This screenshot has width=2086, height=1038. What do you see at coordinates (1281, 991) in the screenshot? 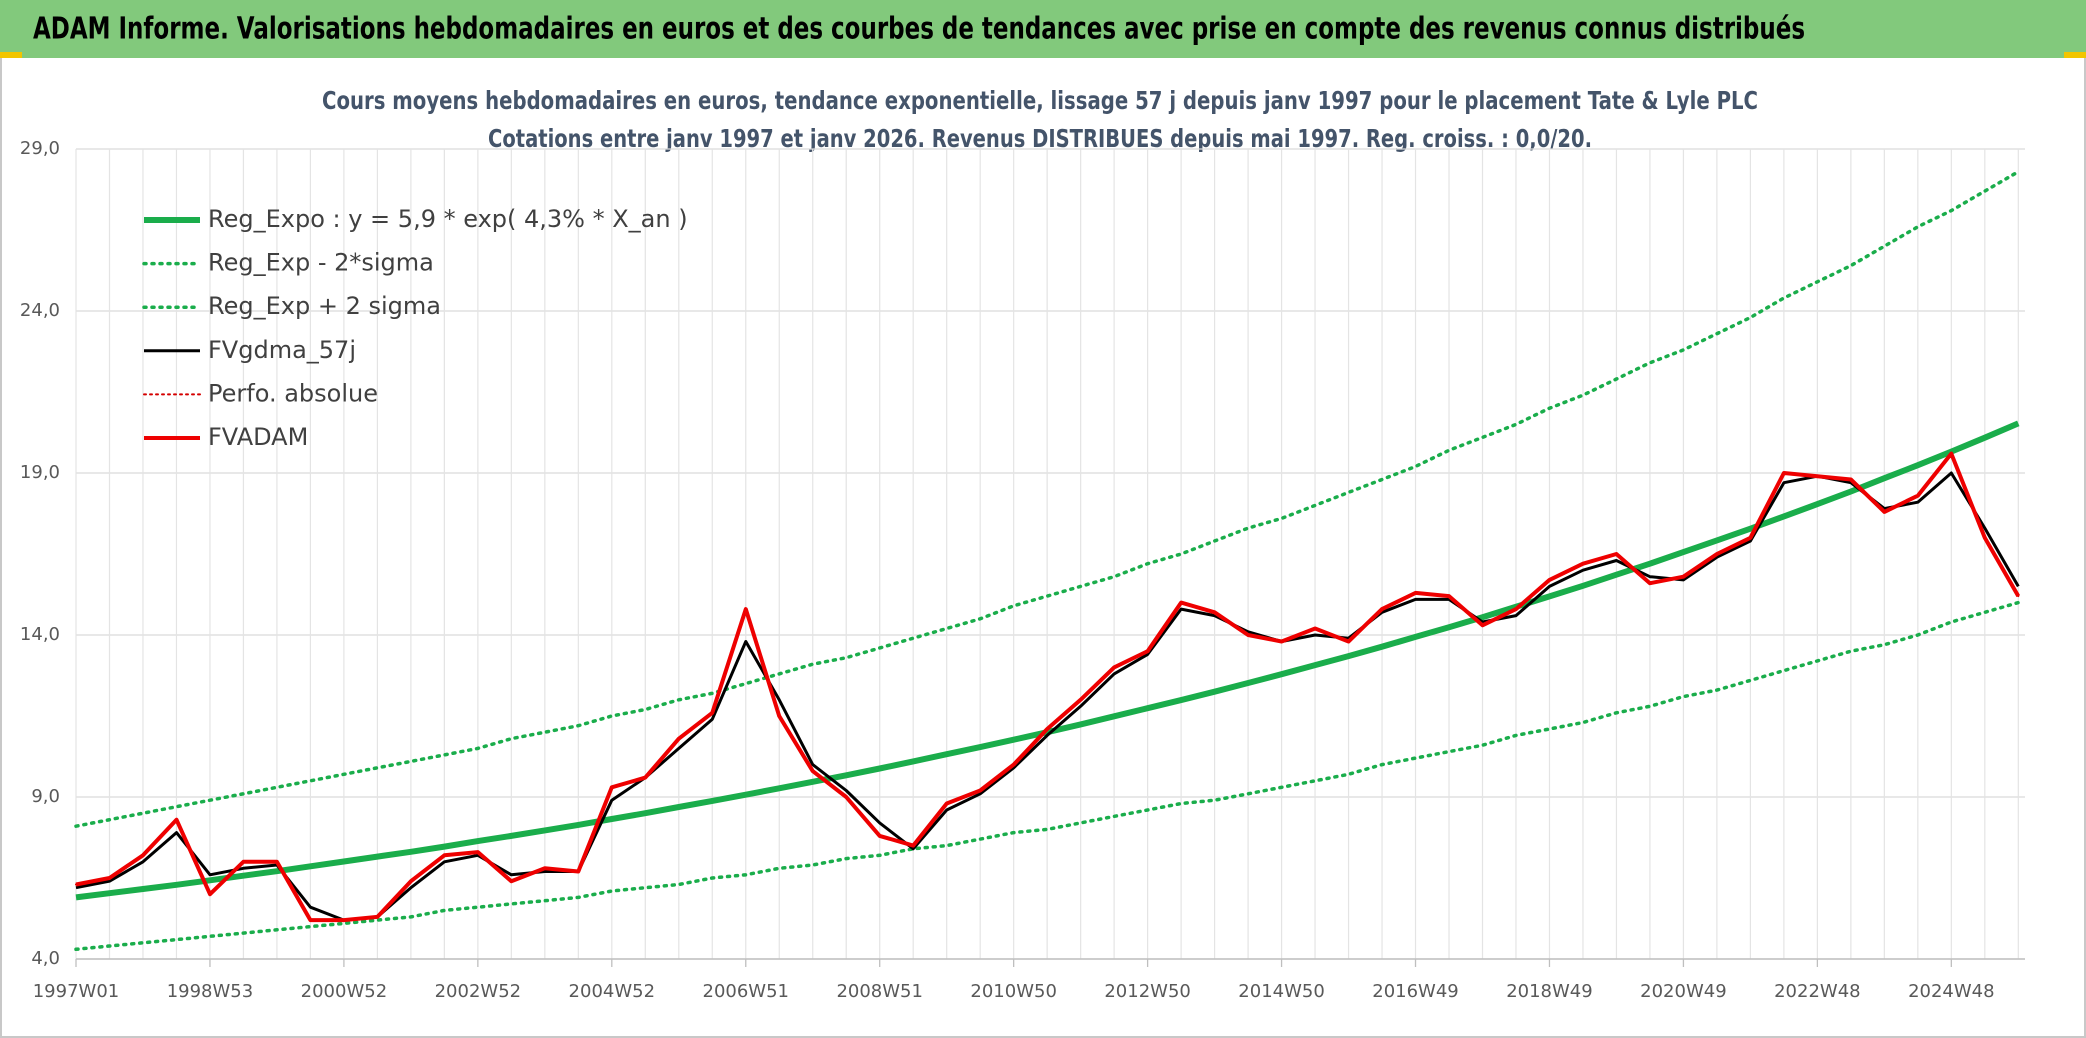
I see `x-tick-label: 2014W50` at bounding box center [1281, 991].